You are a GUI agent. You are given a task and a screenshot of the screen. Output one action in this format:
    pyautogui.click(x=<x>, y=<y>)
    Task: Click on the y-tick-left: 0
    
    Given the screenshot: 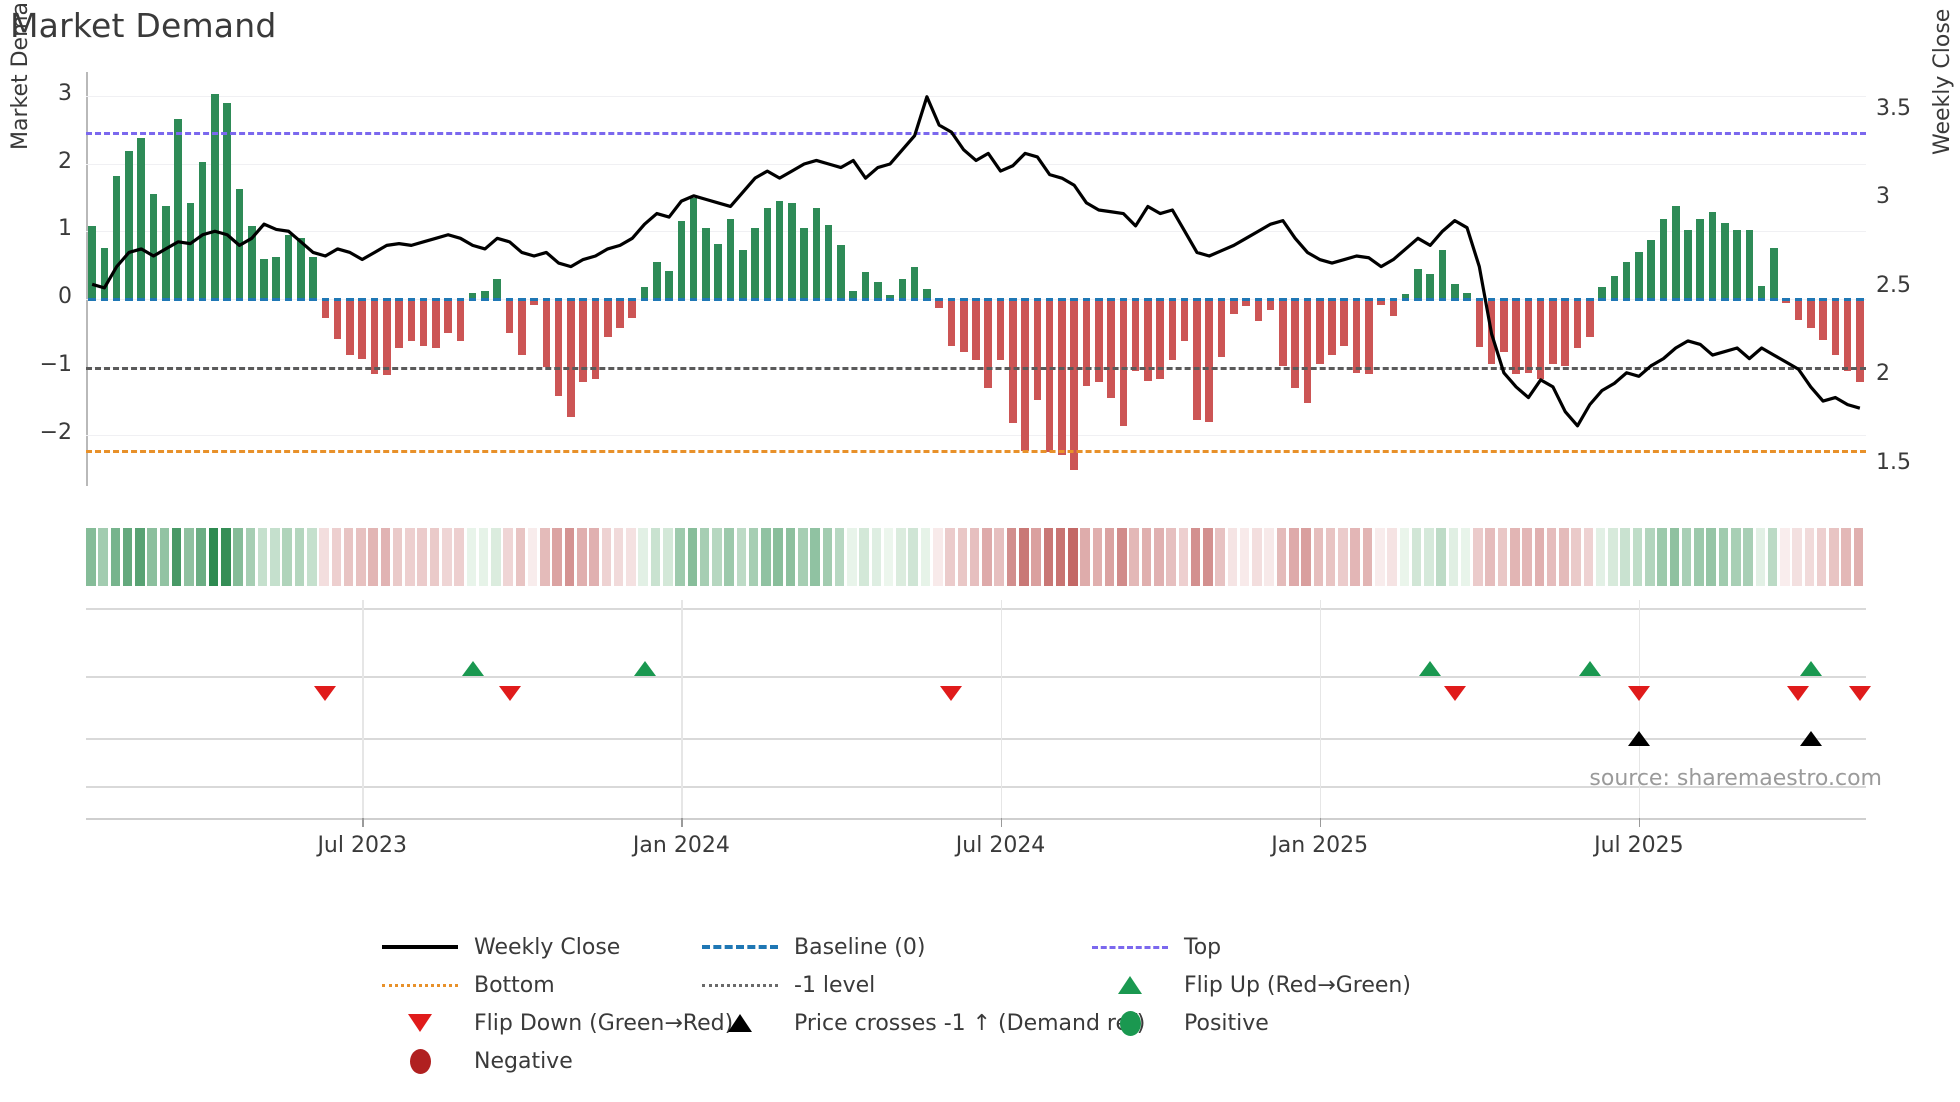 What is the action you would take?
    pyautogui.click(x=65, y=297)
    